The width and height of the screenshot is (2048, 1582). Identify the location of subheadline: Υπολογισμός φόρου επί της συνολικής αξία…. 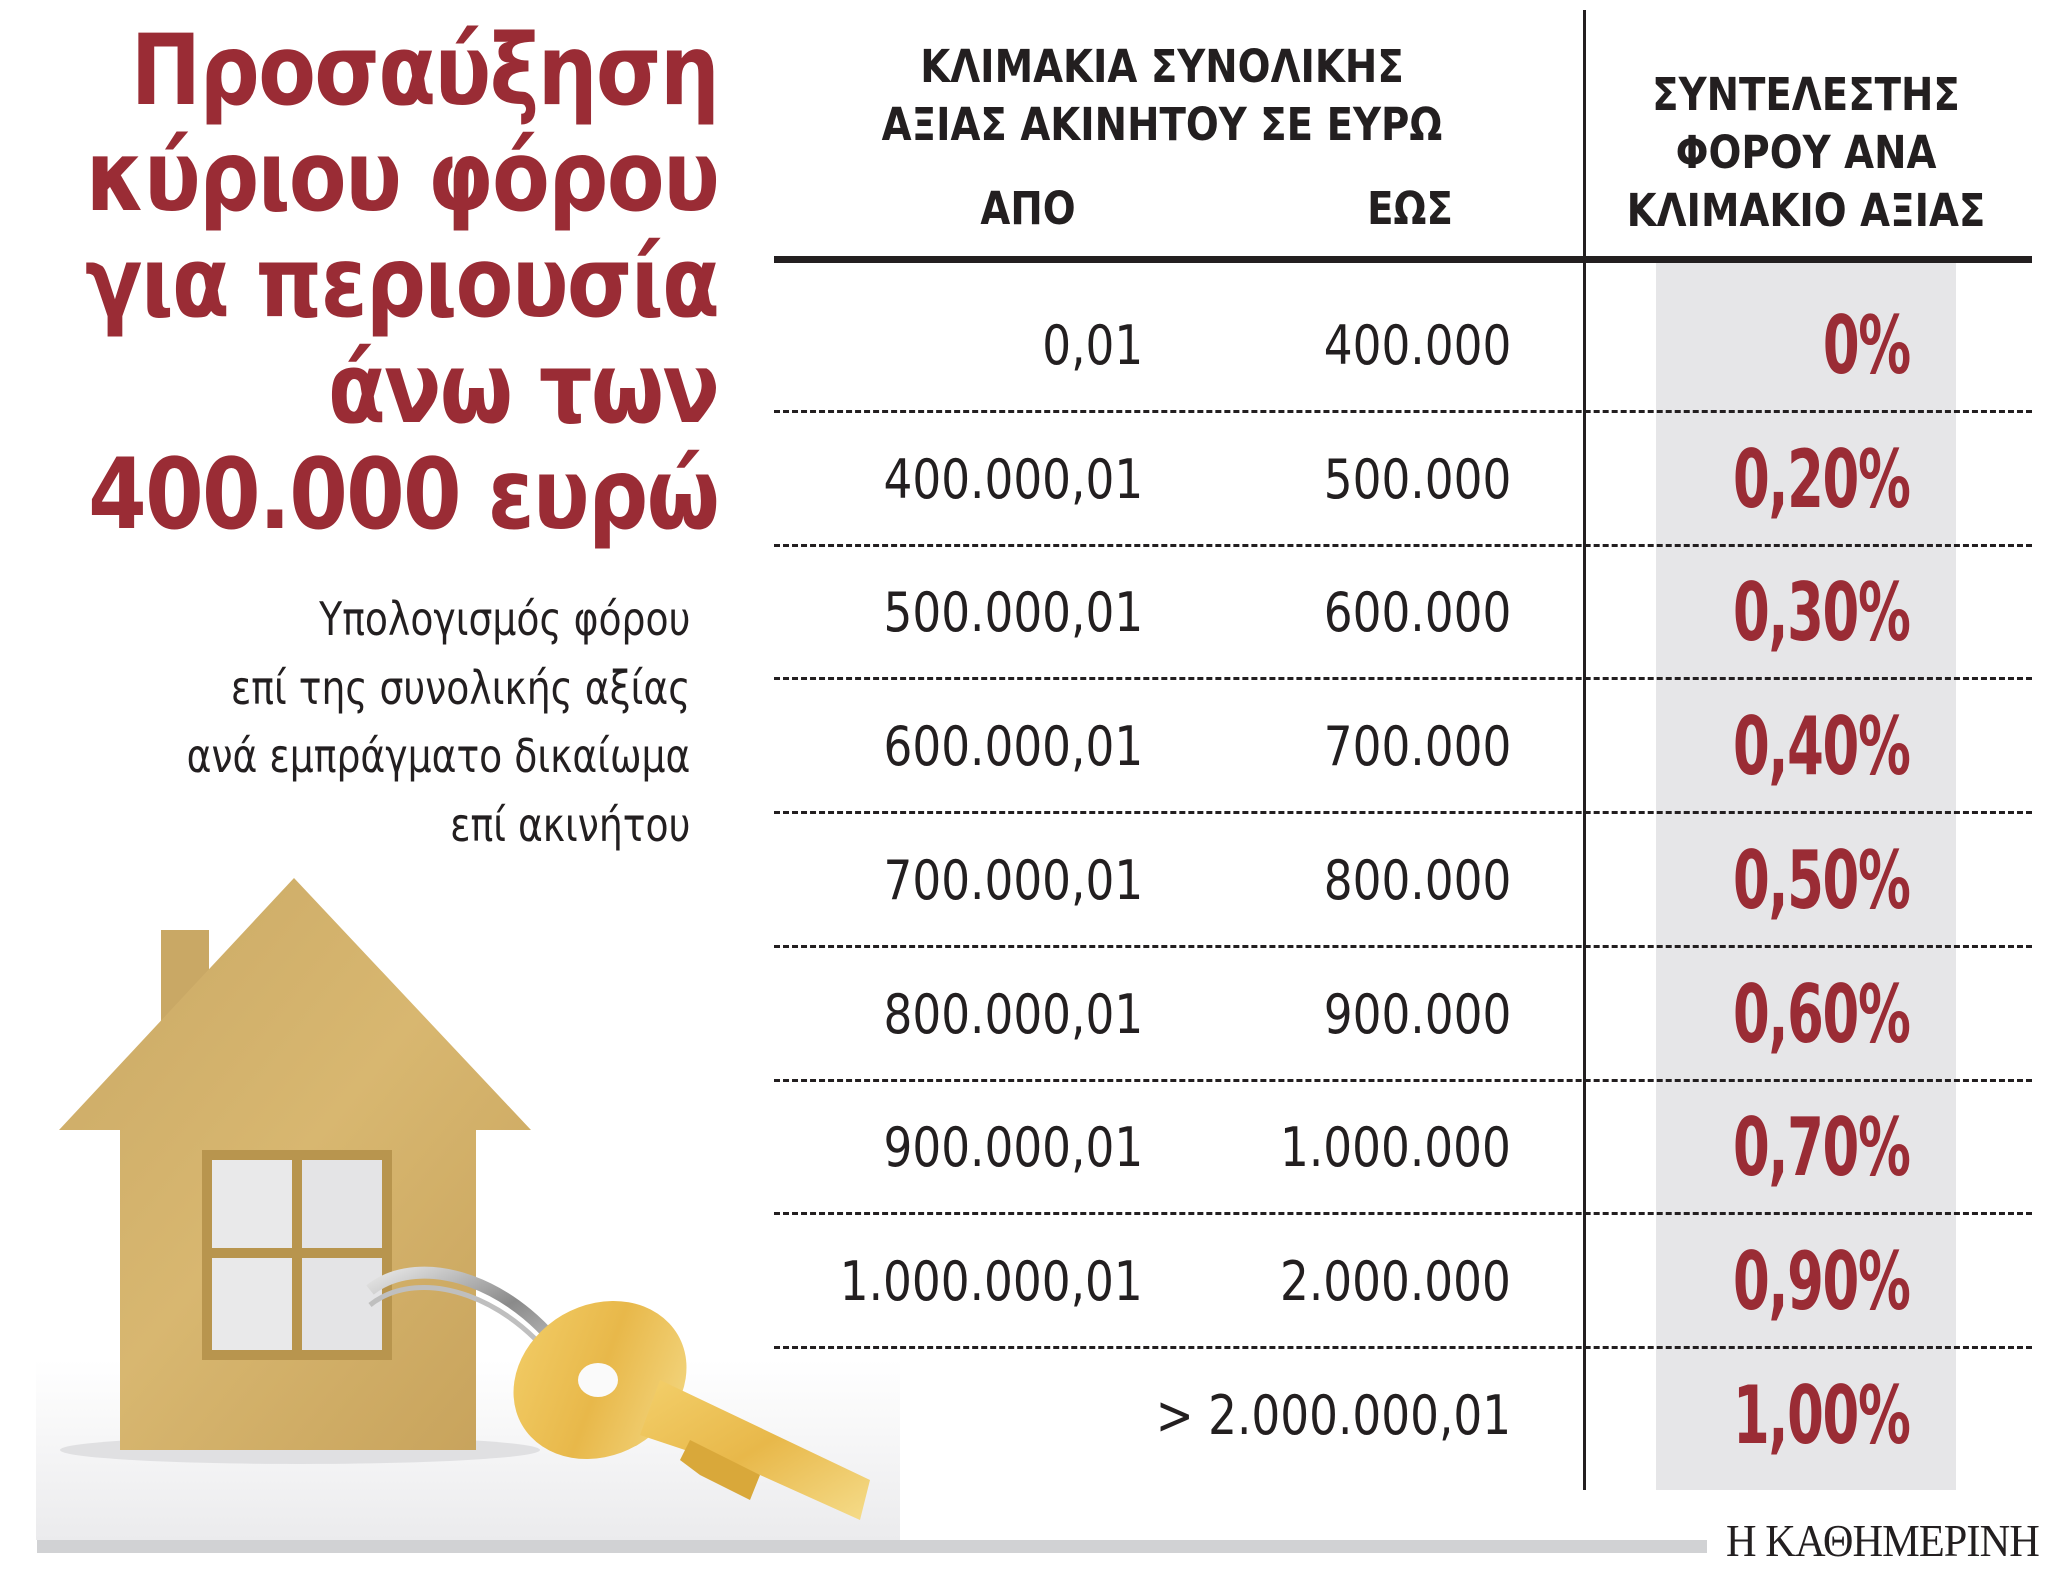
(438, 722).